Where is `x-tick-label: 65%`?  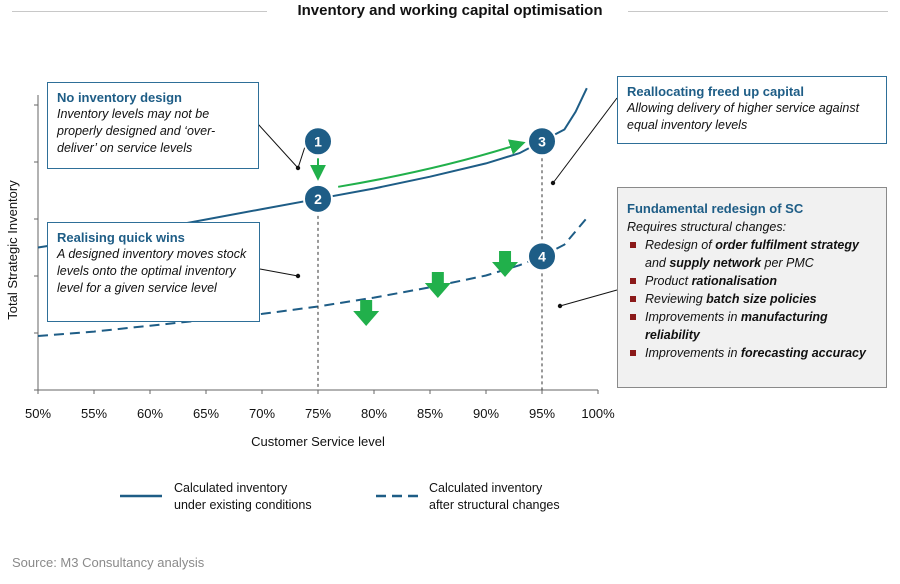
x-tick-label: 65% is located at coordinates (206, 413).